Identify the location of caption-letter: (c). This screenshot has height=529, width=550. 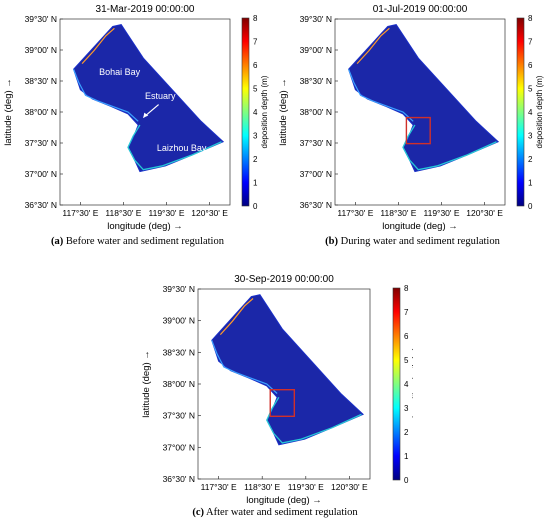
(198, 512).